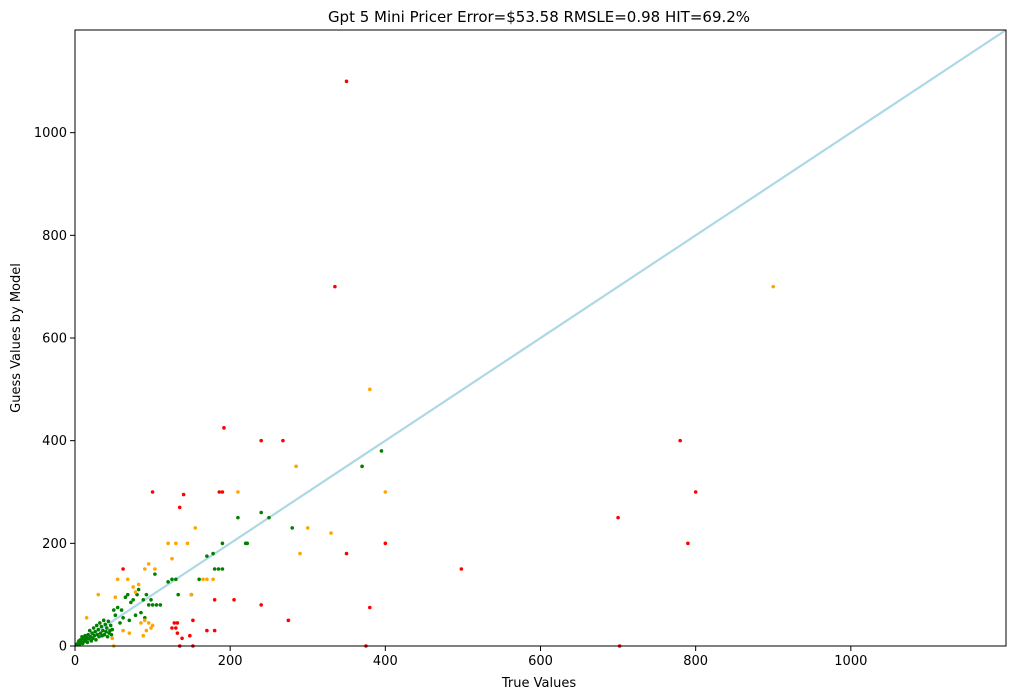 The image size is (1014, 699). Describe the element at coordinates (75, 661) in the screenshot. I see `x-tick-label: 0` at that location.